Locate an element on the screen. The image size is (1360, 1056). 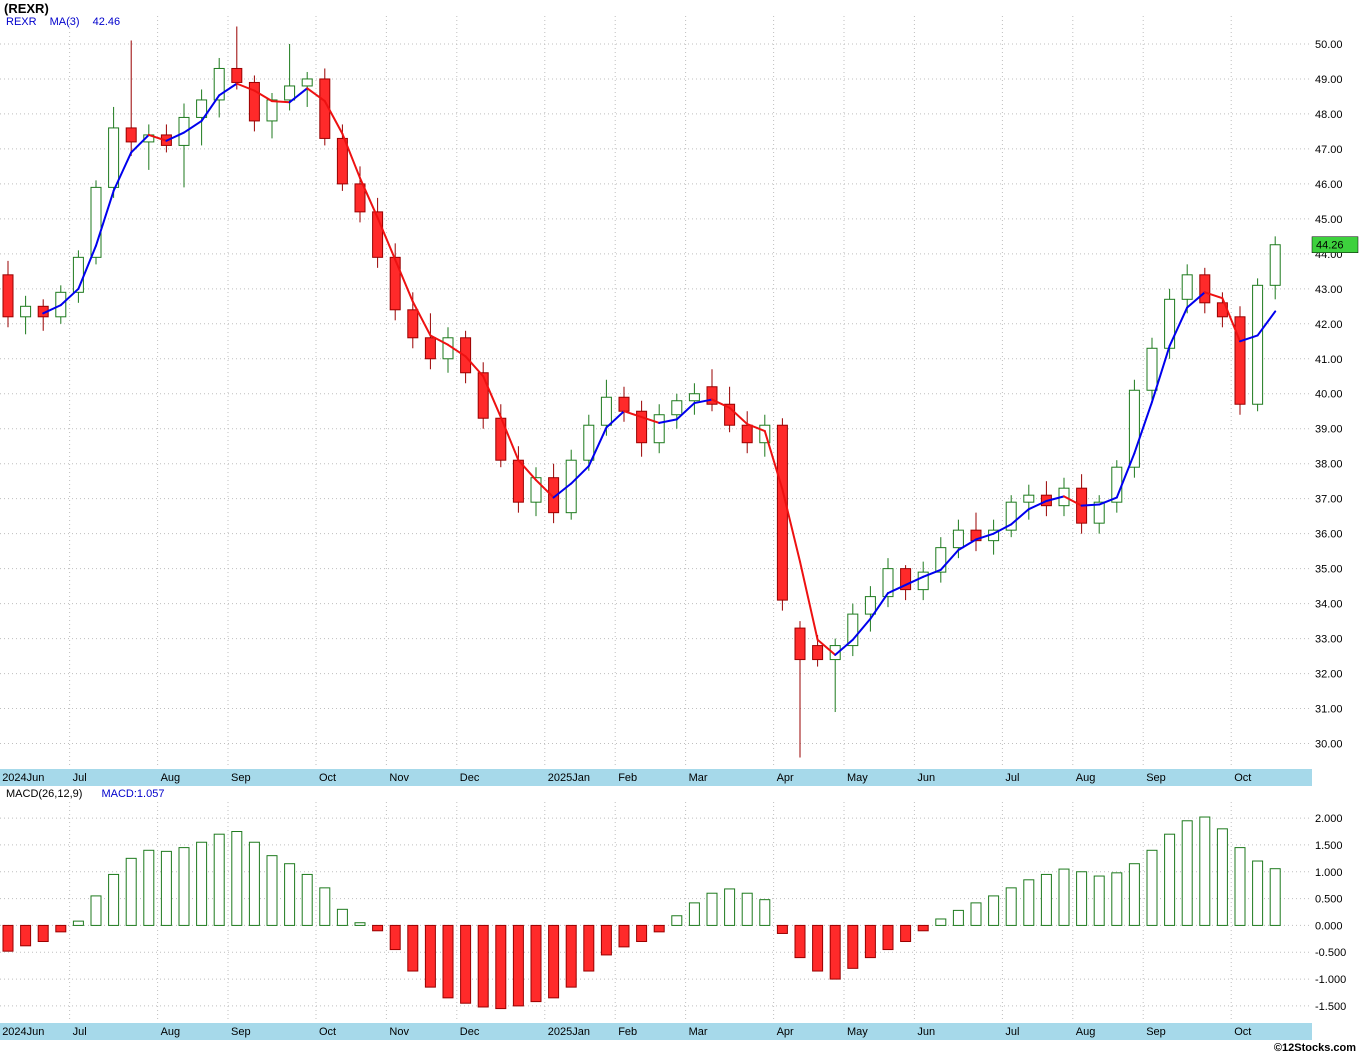
price-tick-label: 30.00 is located at coordinates (1329, 745).